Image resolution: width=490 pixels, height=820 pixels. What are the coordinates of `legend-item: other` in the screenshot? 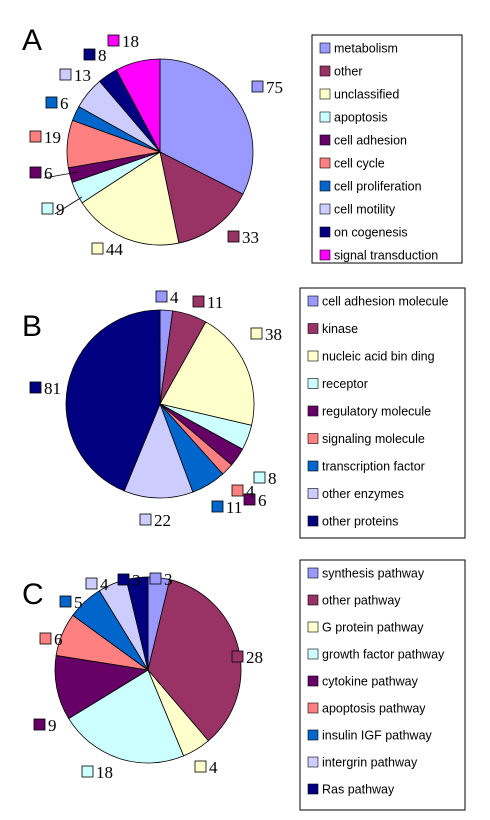 It's located at (341, 72).